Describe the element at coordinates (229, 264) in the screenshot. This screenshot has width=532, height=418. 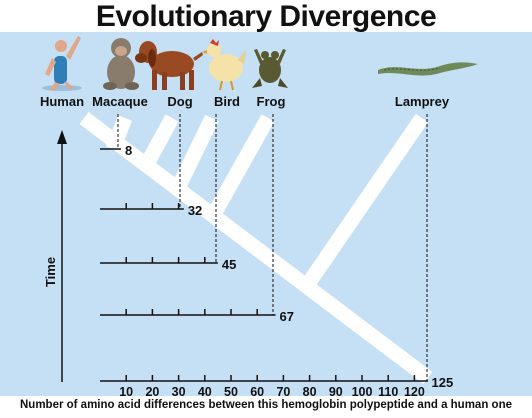
I see `difference-value-bird: 45` at that location.